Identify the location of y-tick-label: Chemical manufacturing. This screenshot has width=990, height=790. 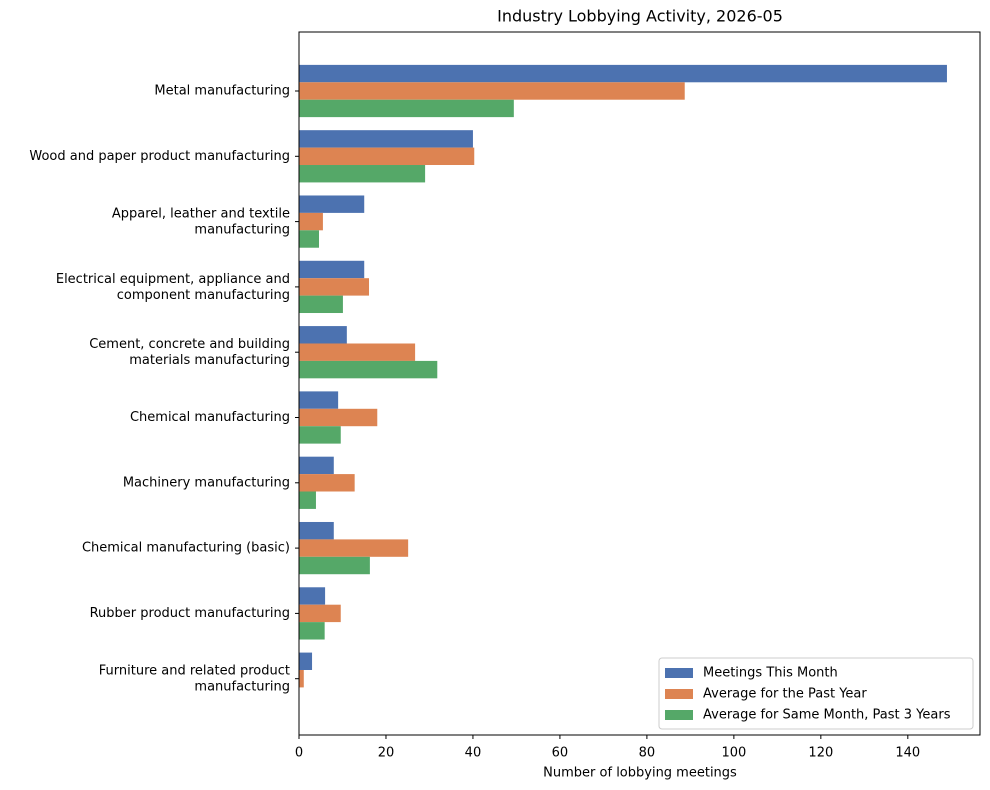
(210, 417).